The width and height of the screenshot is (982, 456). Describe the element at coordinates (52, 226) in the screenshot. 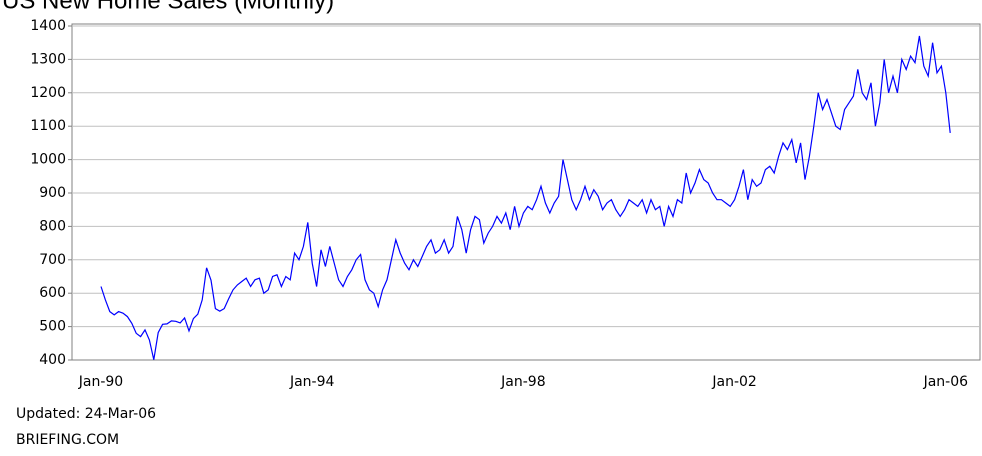

I see `y-tick-label: 800` at that location.